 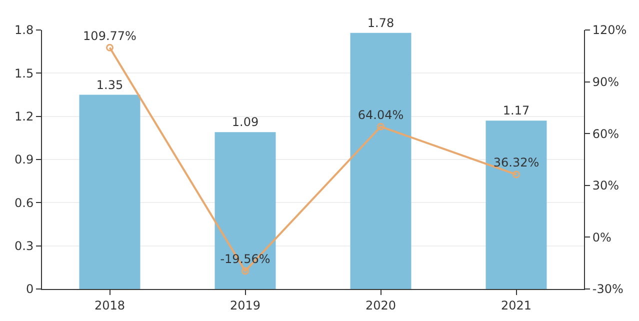 I want to click on x-tick-label: 2018, so click(x=110, y=305).